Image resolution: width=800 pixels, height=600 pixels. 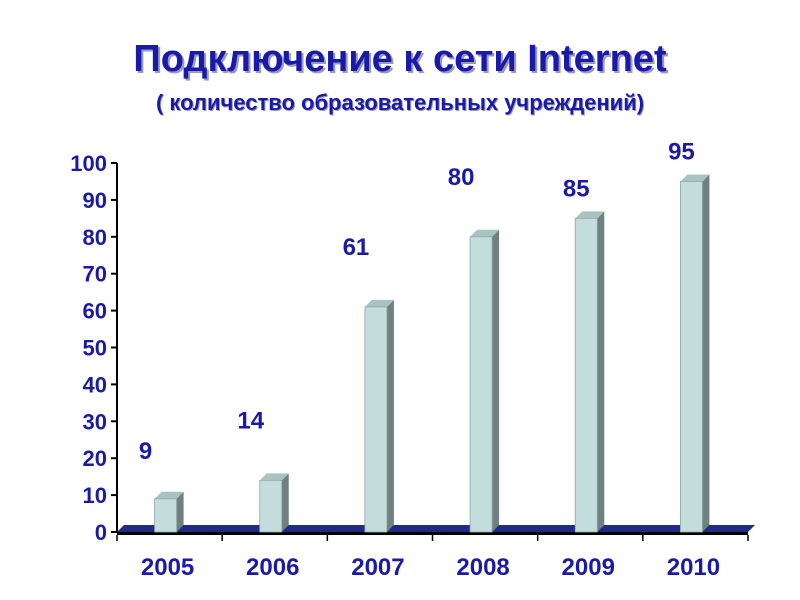 What do you see at coordinates (461, 177) in the screenshot?
I see `data-label: 80` at bounding box center [461, 177].